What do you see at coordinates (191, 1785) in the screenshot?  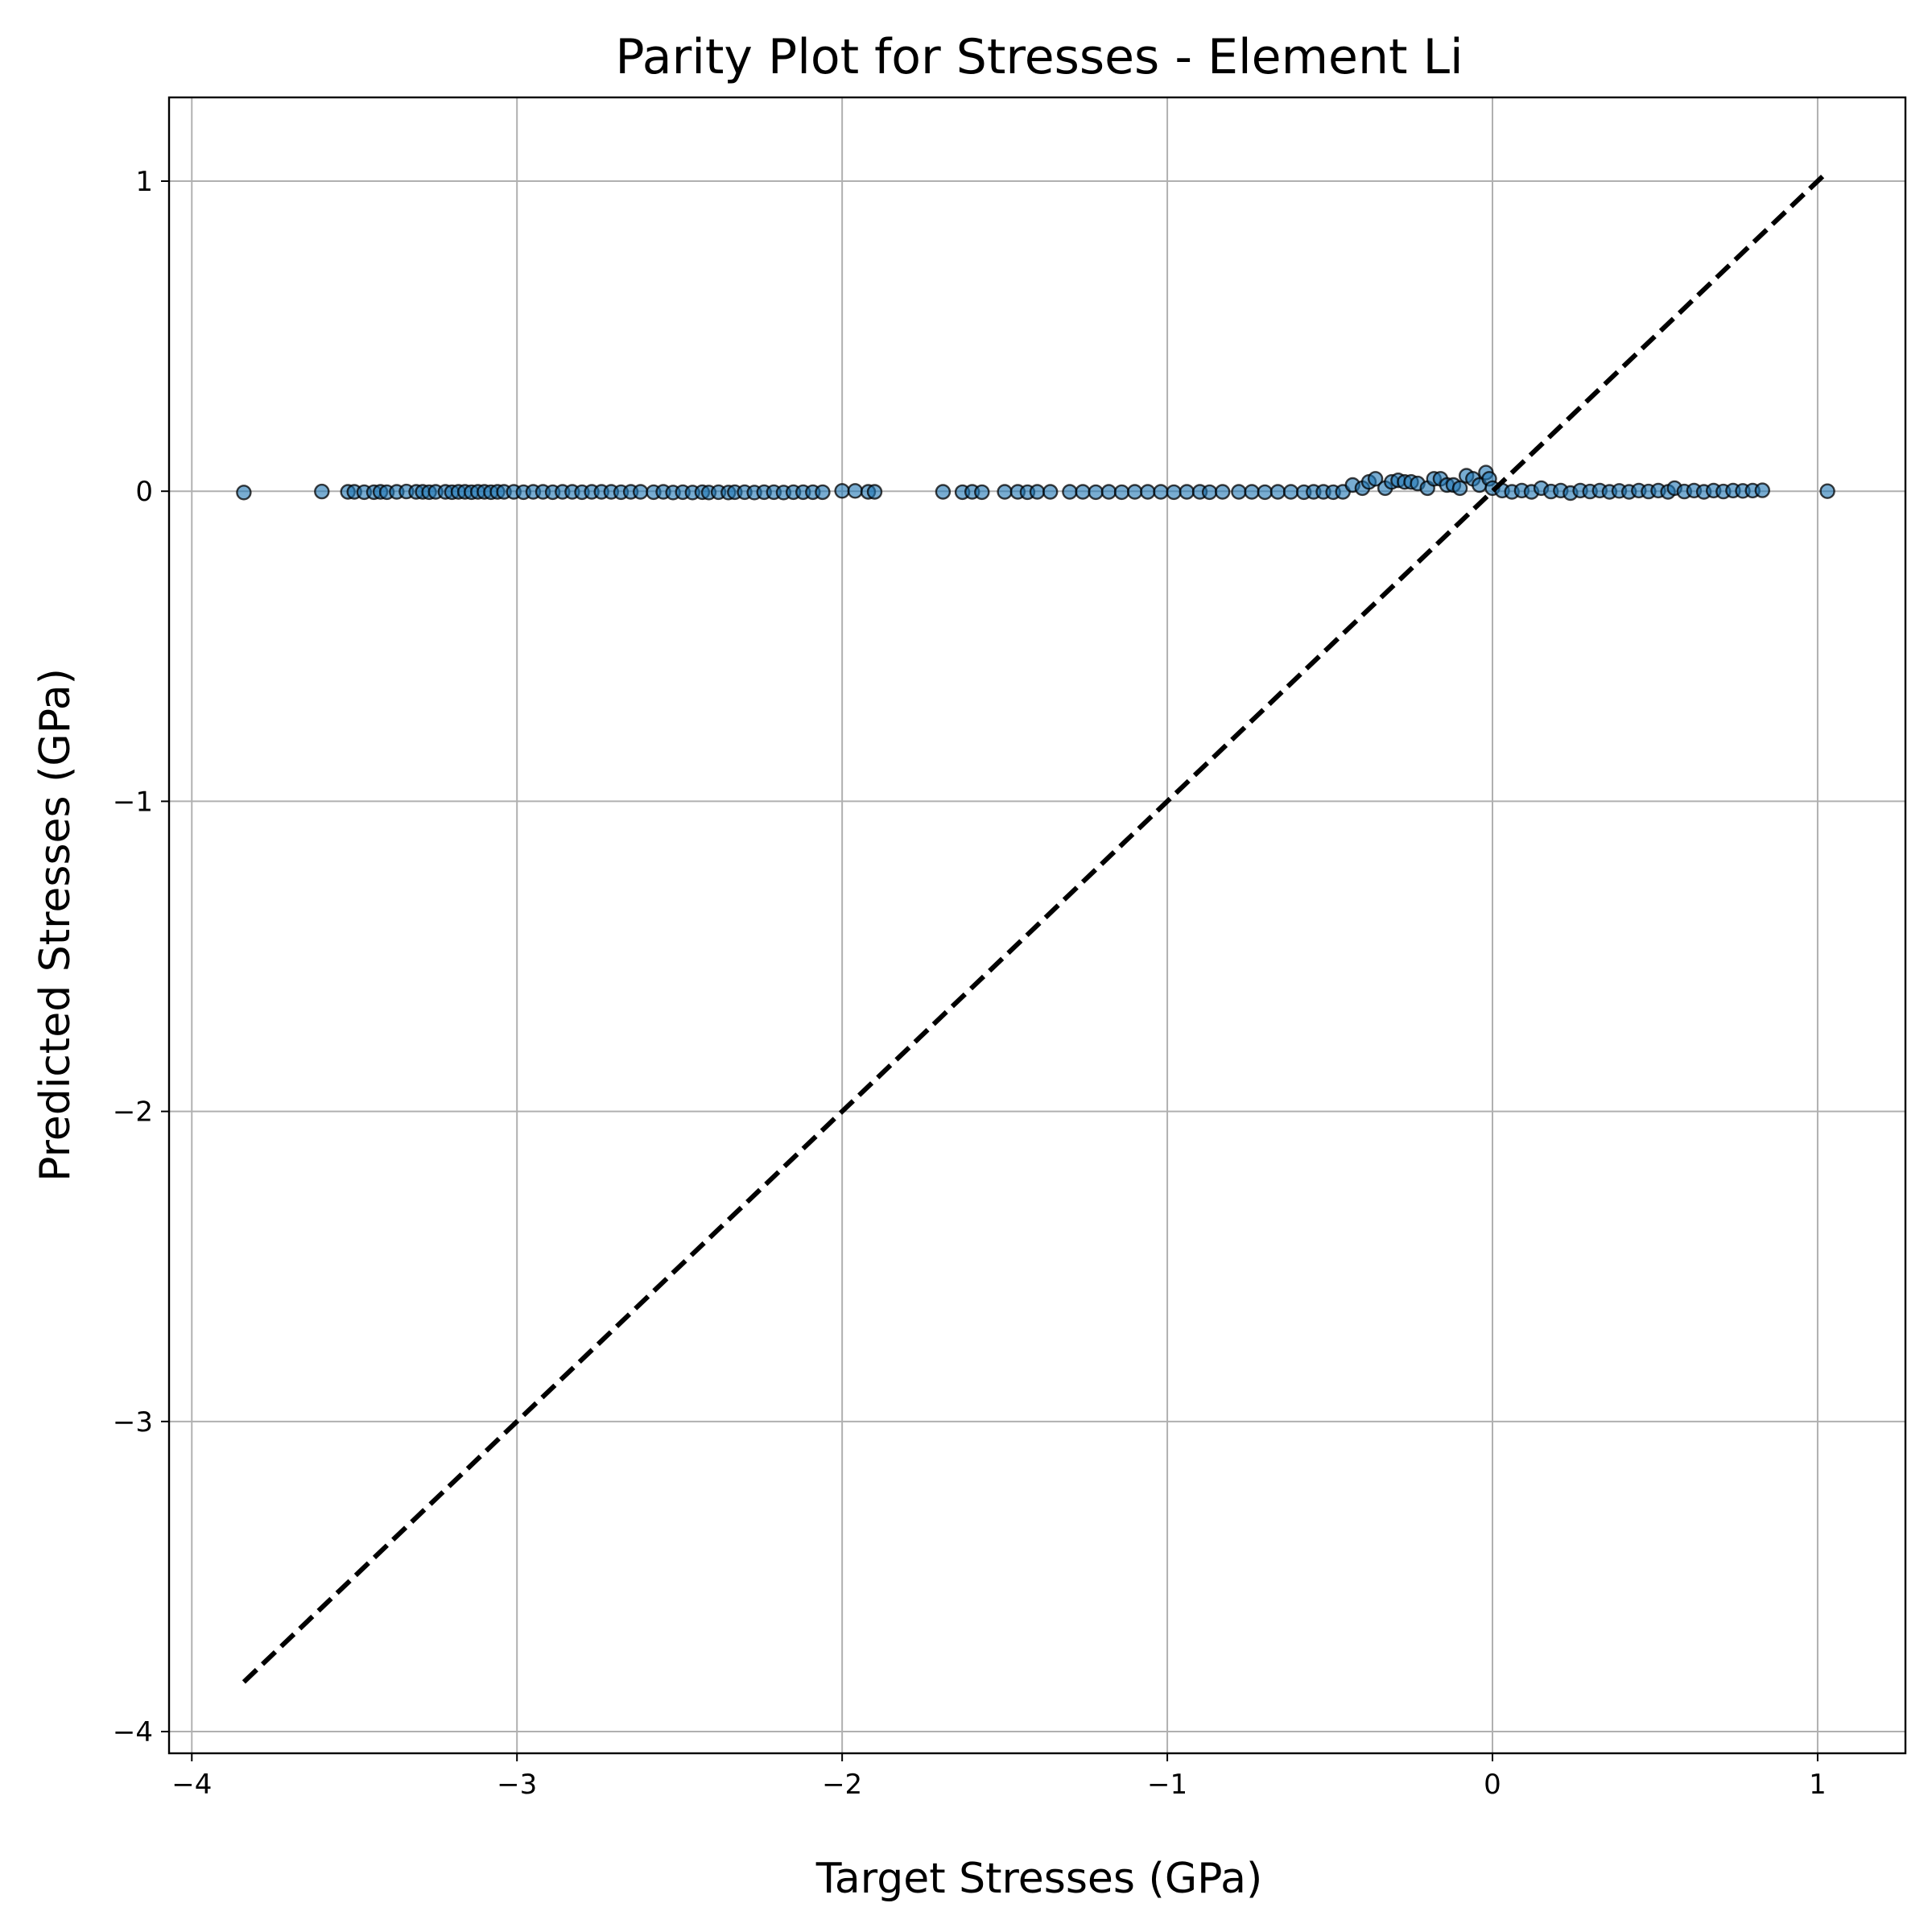 I see `x-tick-label: −4` at bounding box center [191, 1785].